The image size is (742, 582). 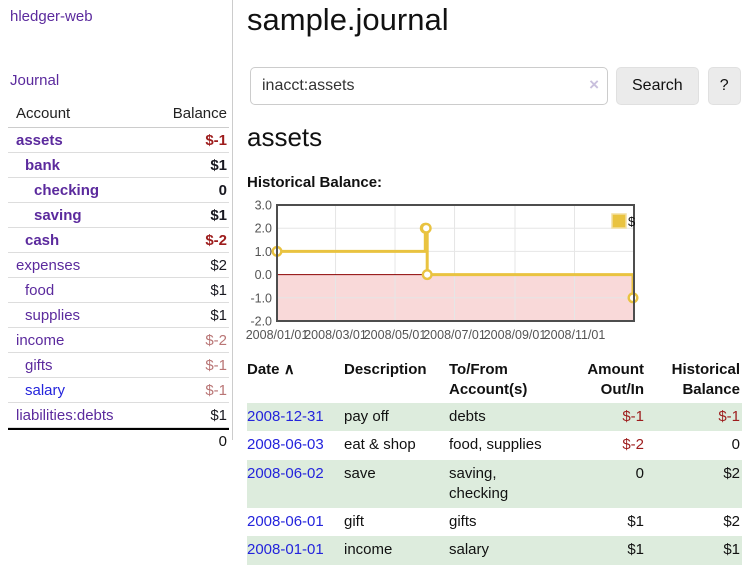 I want to click on x-axis-tick-label: 2008/11/01, so click(x=575, y=335).